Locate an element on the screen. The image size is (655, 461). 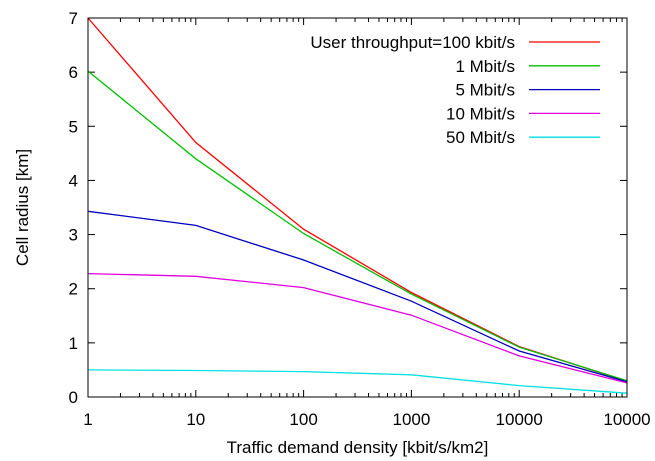
legend-label: User throughput=100 kbit/s is located at coordinates (412, 42).